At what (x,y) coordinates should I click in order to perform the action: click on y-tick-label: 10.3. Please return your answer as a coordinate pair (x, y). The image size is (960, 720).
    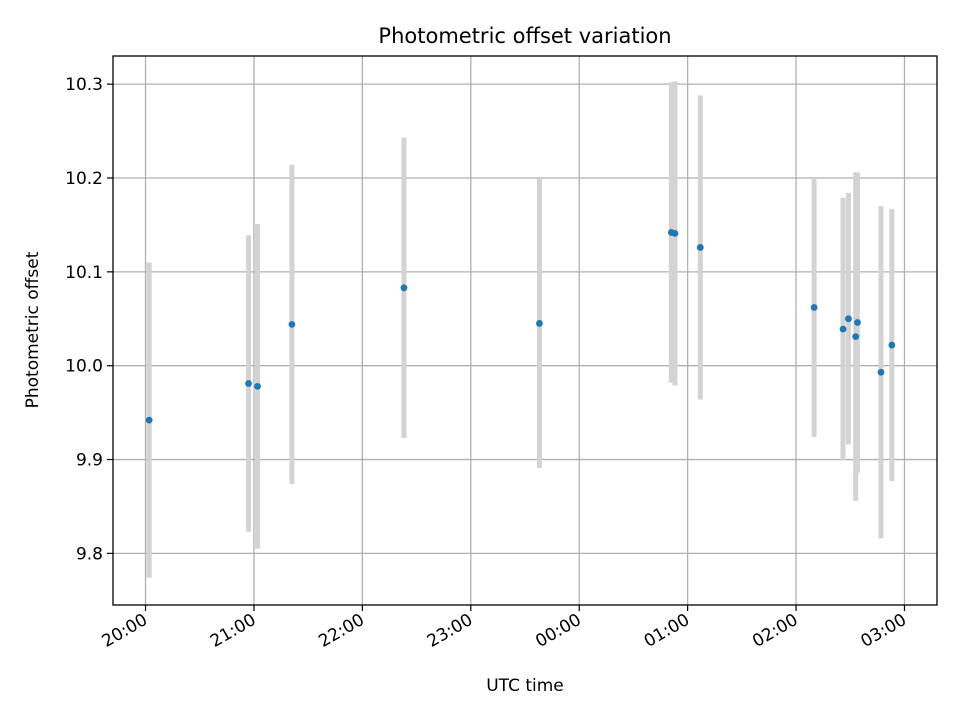
    Looking at the image, I should click on (84, 85).